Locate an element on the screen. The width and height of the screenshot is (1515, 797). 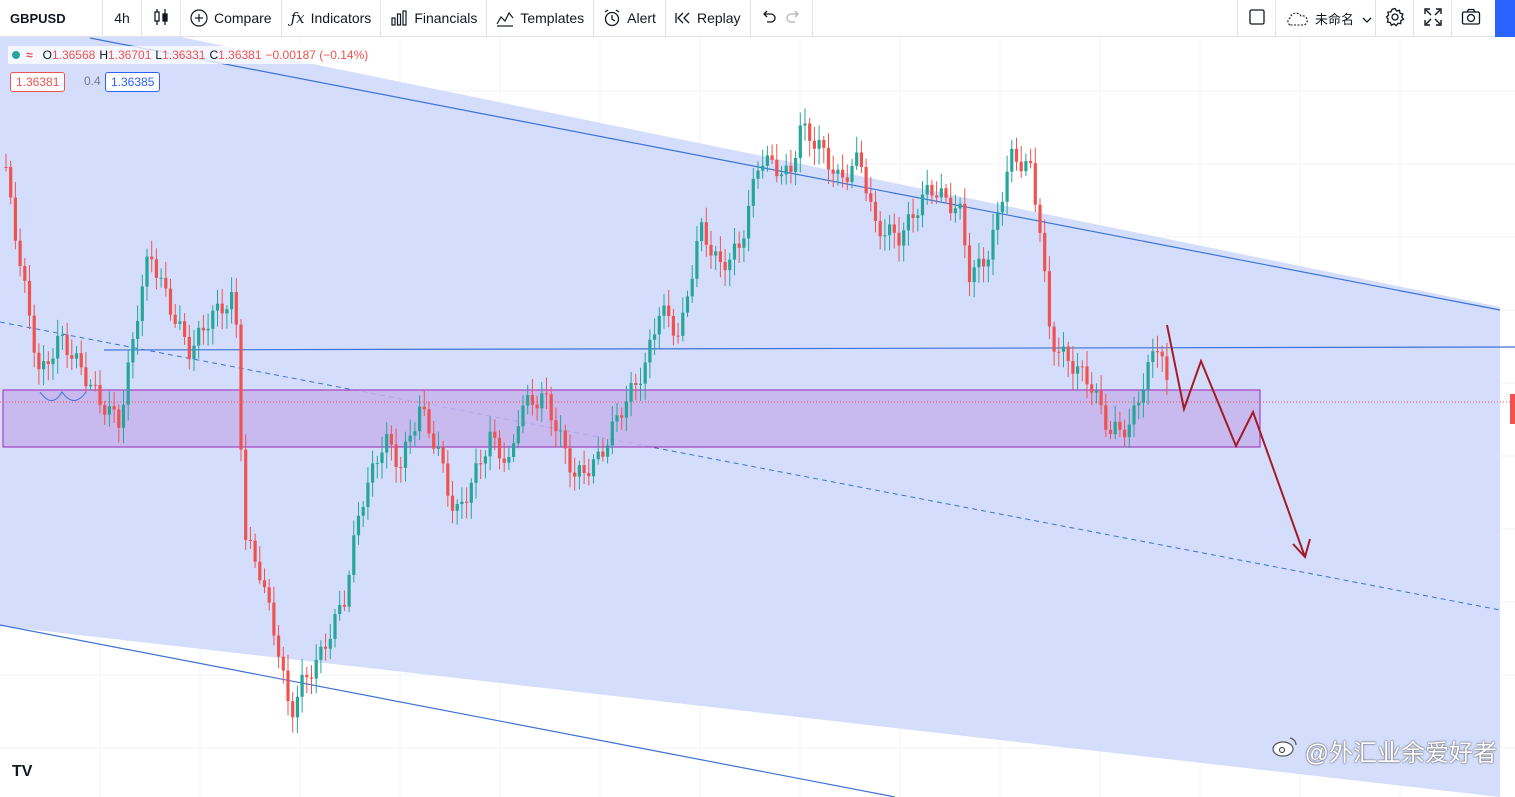
compare-button: Compare is located at coordinates (231, 18).